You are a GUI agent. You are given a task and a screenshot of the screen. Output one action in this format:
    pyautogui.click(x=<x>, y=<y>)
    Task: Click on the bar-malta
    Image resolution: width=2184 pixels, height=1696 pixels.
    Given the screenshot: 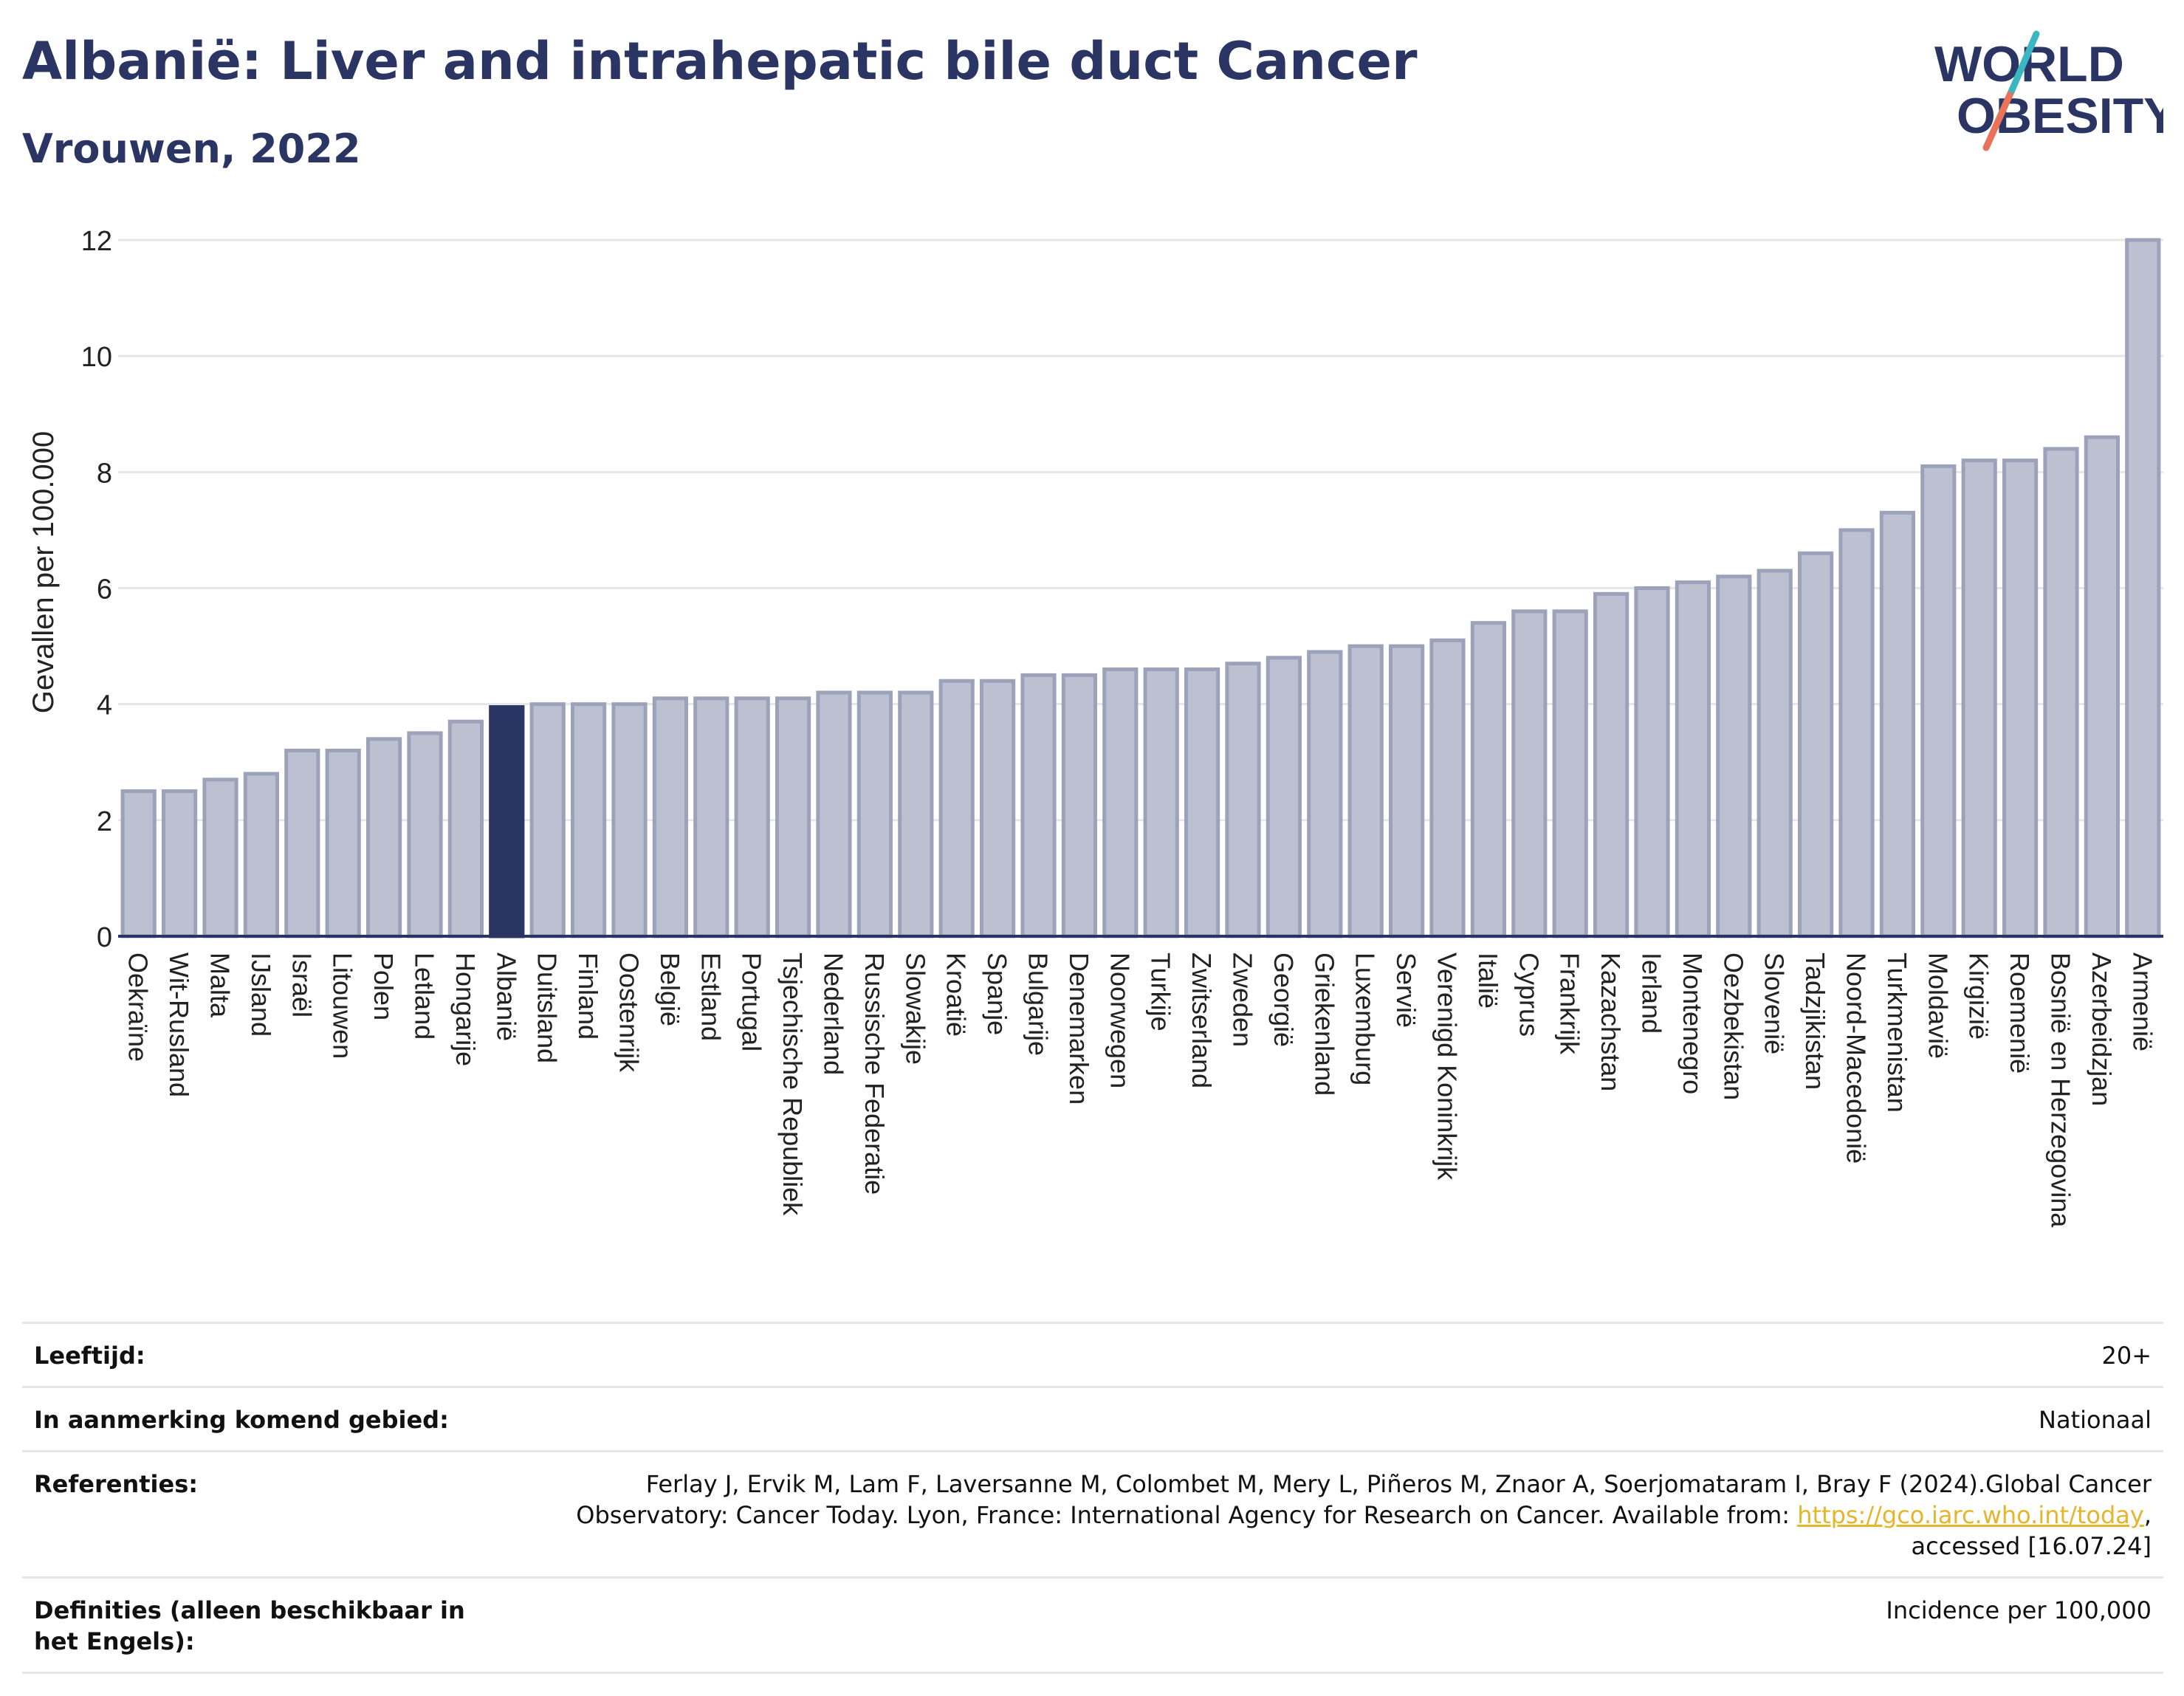 What is the action you would take?
    pyautogui.click(x=220, y=858)
    